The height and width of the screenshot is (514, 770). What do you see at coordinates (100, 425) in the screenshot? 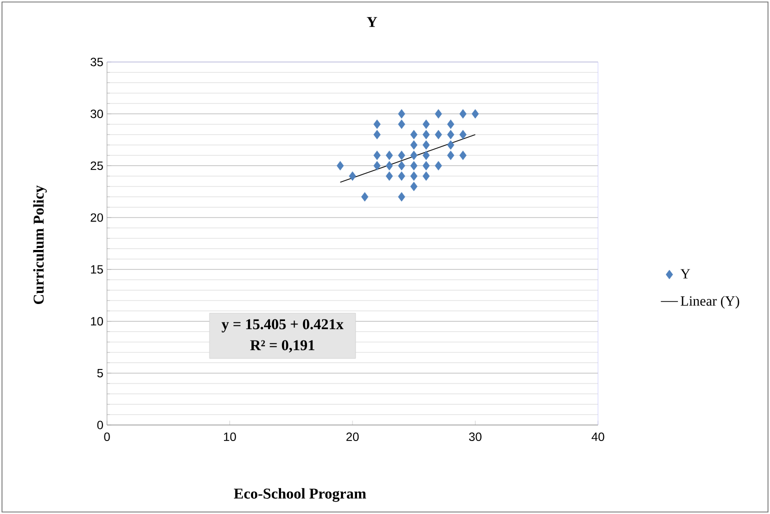
I see `y-tick-label: 0` at bounding box center [100, 425].